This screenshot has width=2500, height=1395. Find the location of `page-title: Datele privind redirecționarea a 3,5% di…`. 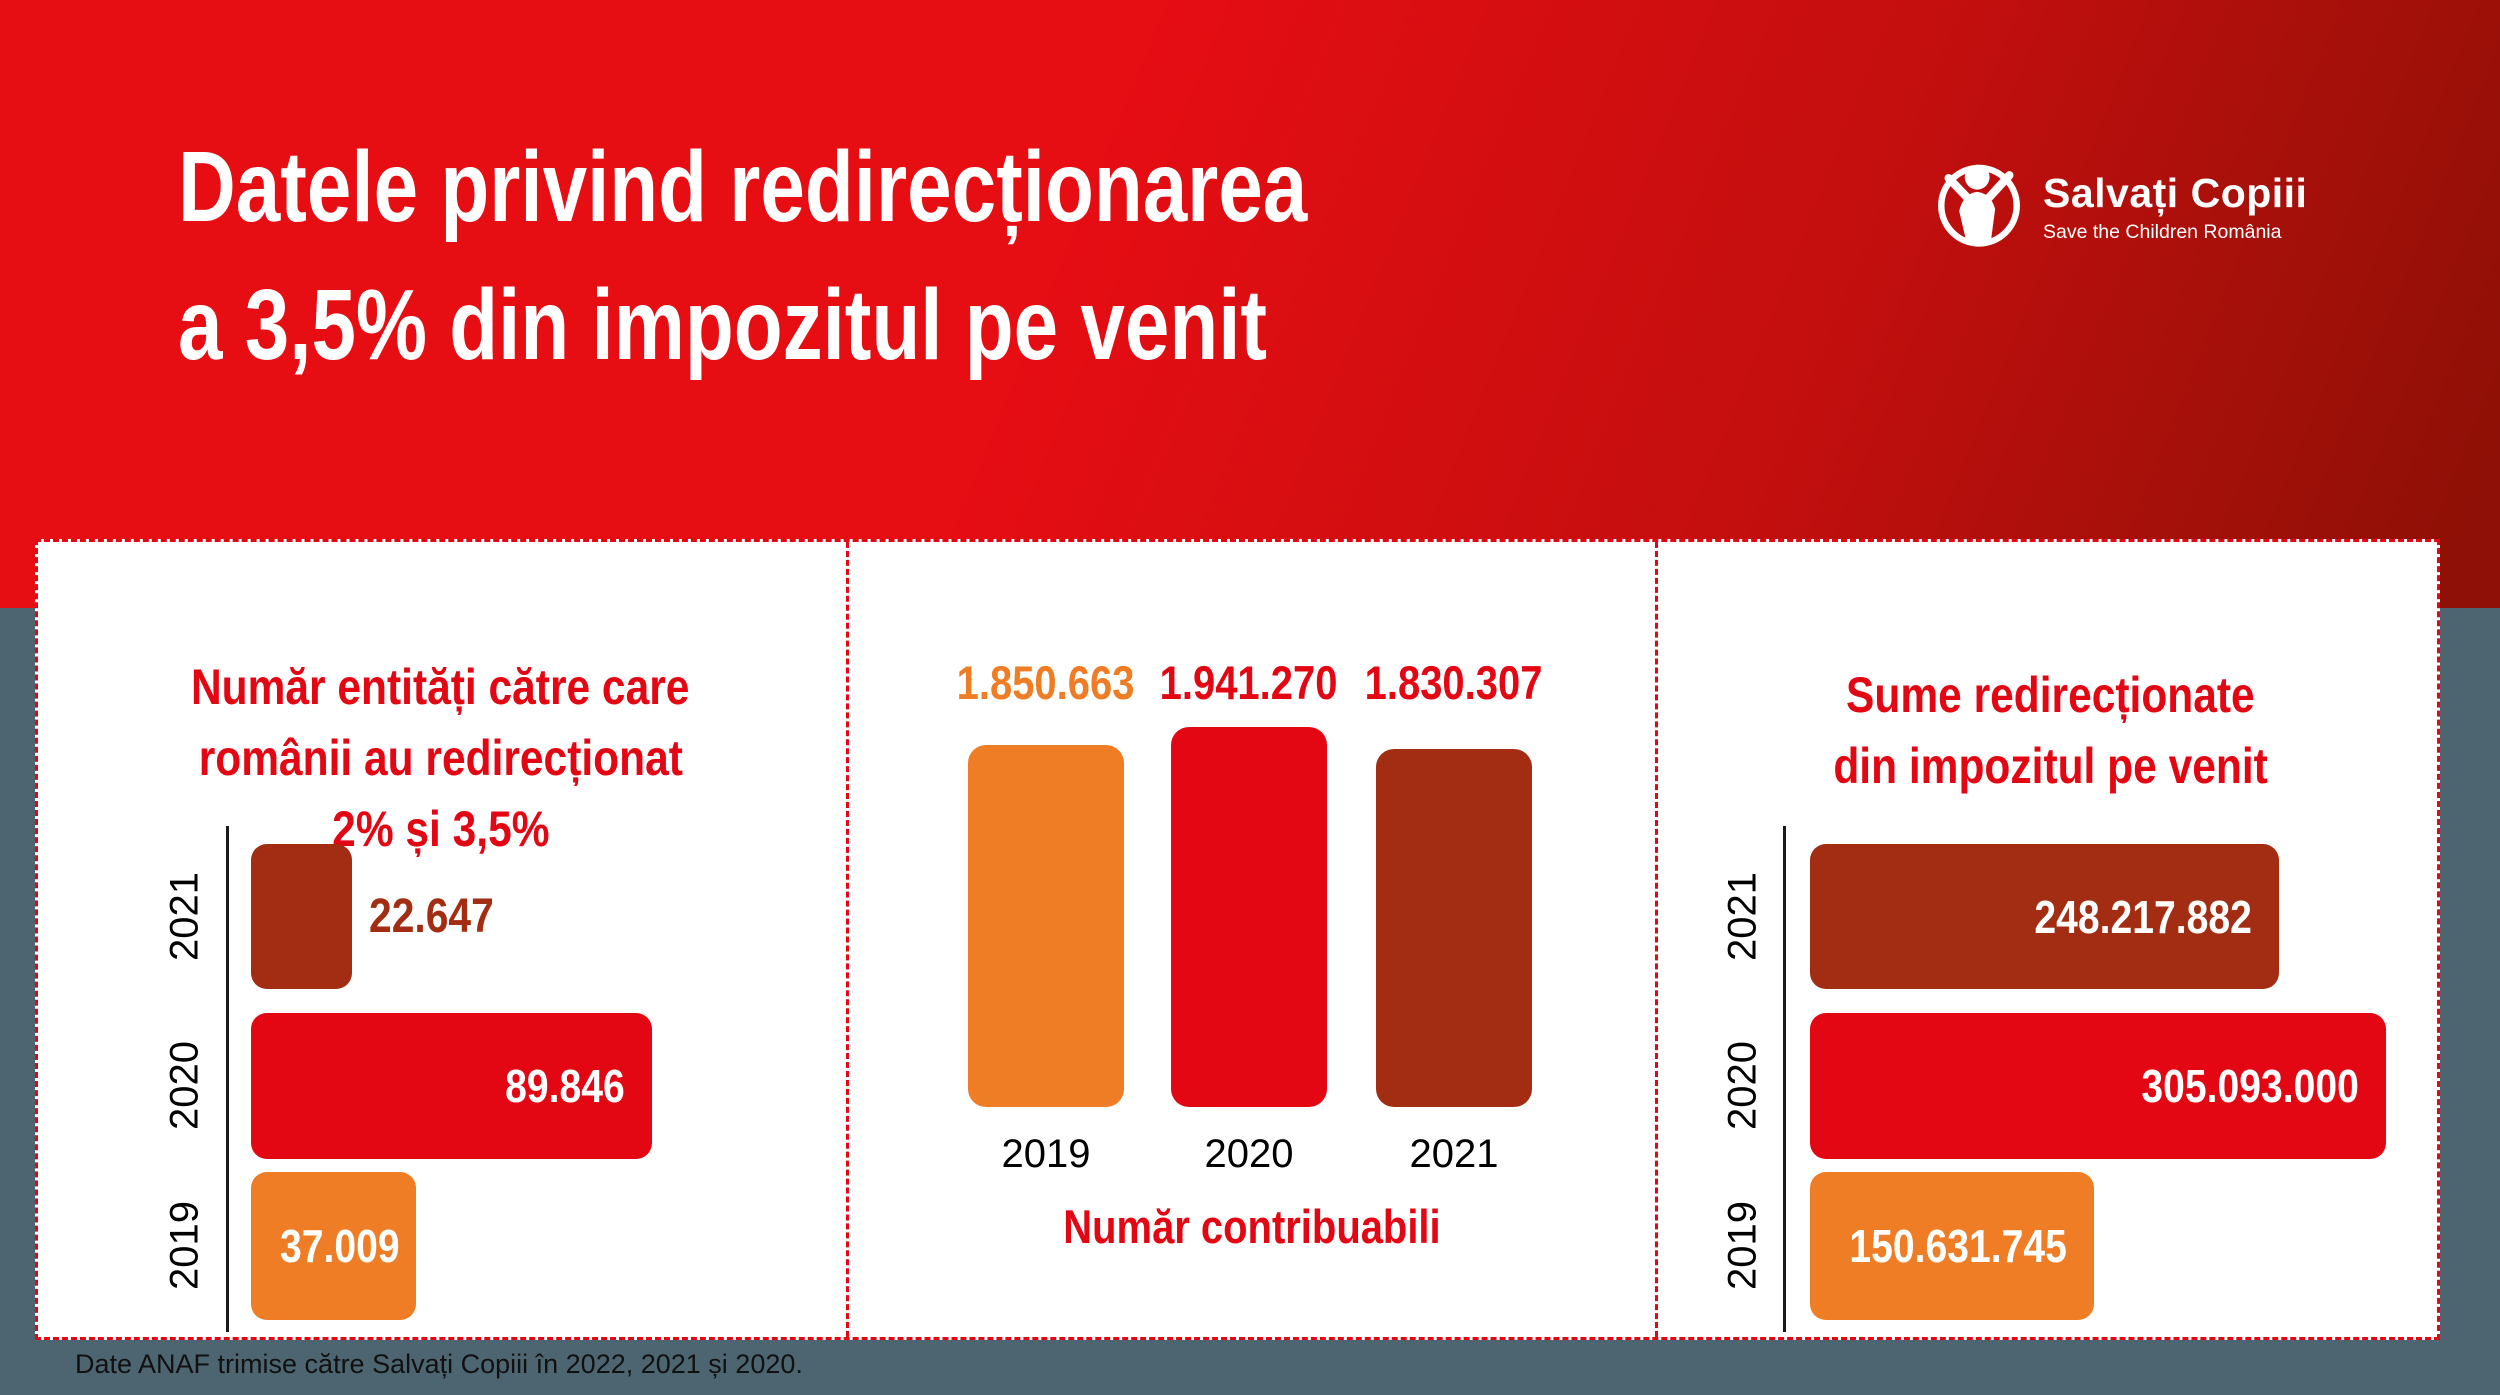

page-title: Datele privind redirecționarea a 3,5% di… is located at coordinates (884, 256).